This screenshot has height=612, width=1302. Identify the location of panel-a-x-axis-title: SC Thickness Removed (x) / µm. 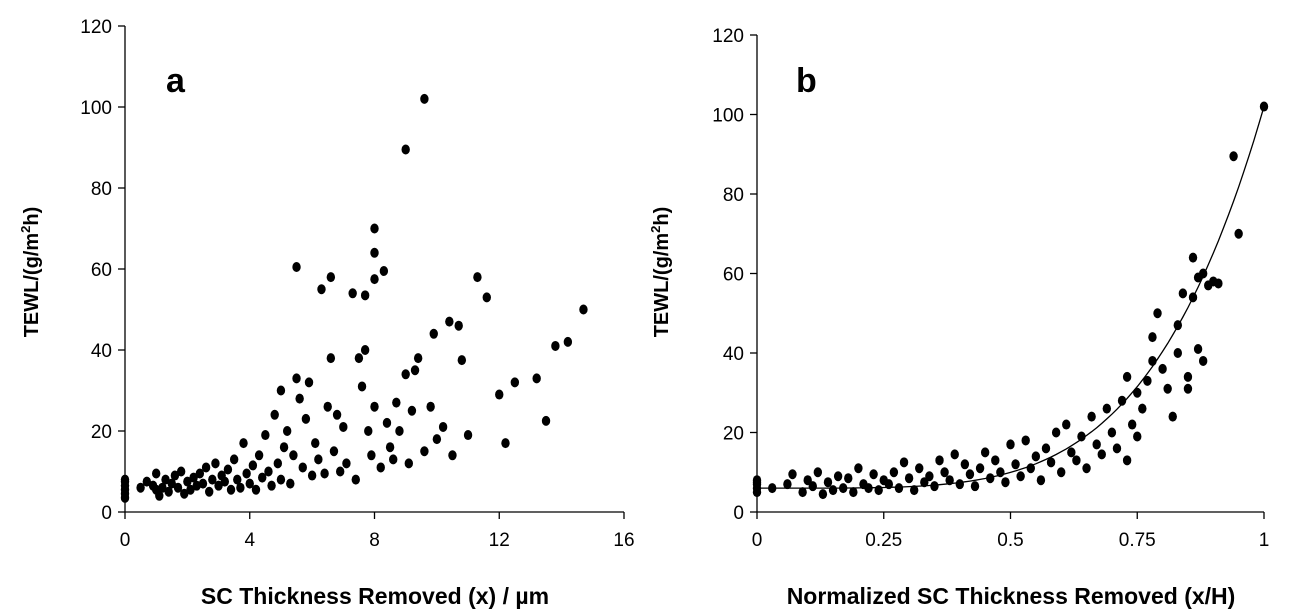
(375, 596).